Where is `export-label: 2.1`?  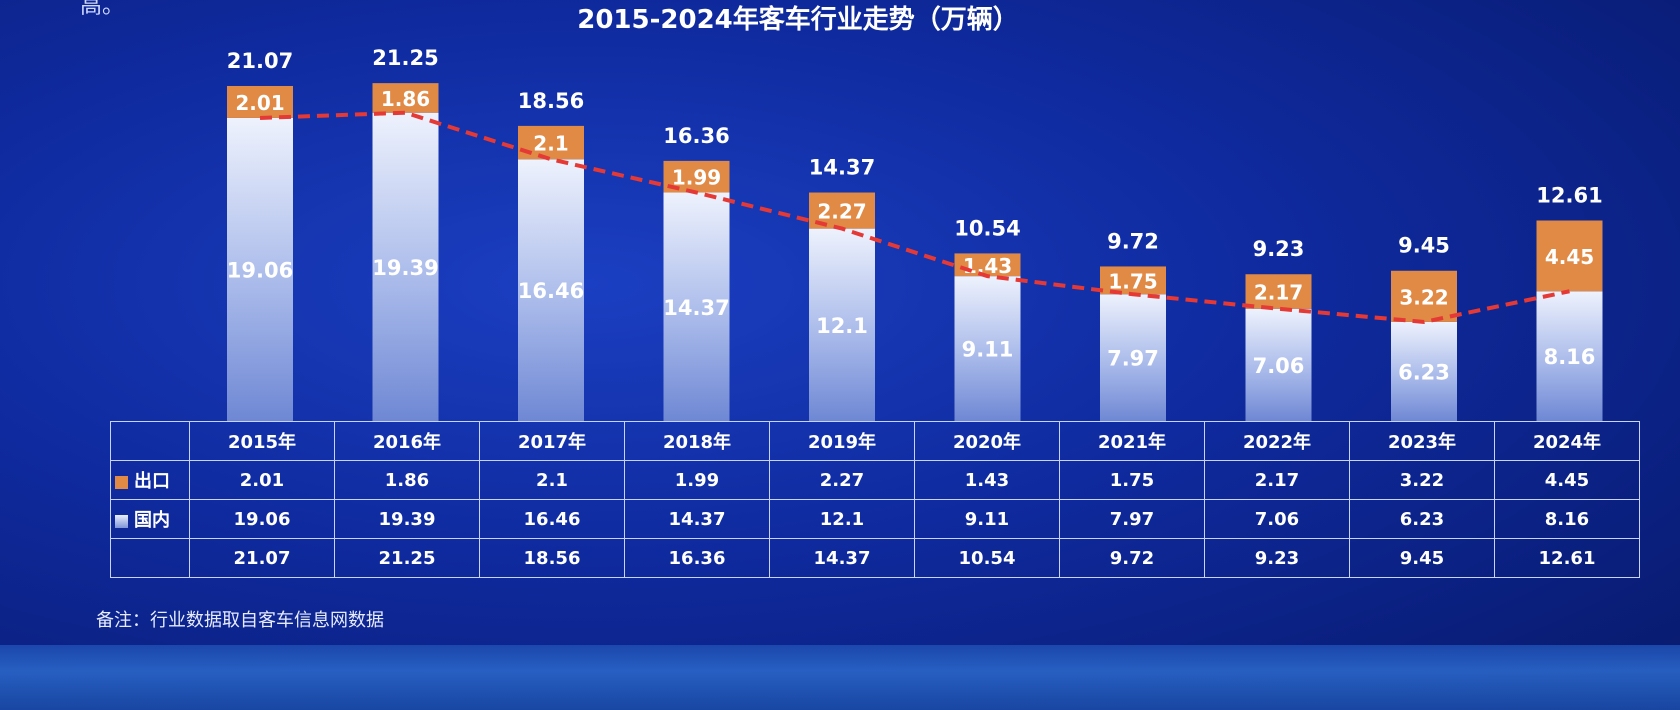
export-label: 2.1 is located at coordinates (550, 144).